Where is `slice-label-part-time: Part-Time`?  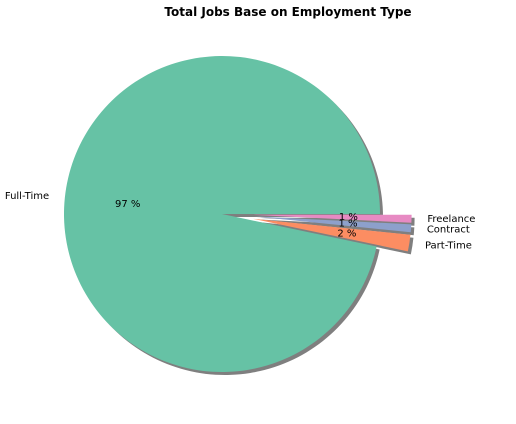
slice-label-part-time: Part-Time is located at coordinates (448, 245).